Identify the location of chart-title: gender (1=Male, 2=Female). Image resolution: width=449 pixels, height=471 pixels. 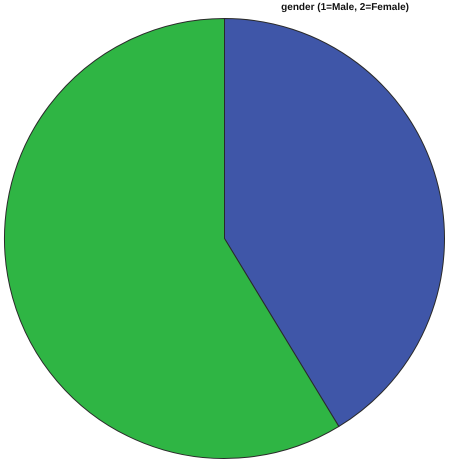
(345, 7).